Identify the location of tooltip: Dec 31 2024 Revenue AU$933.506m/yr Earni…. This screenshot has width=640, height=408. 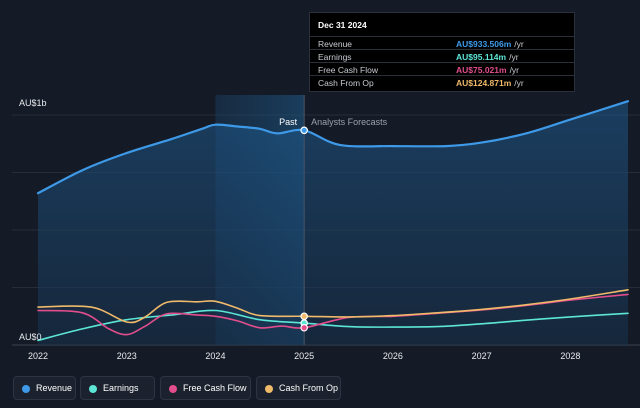
(442, 52).